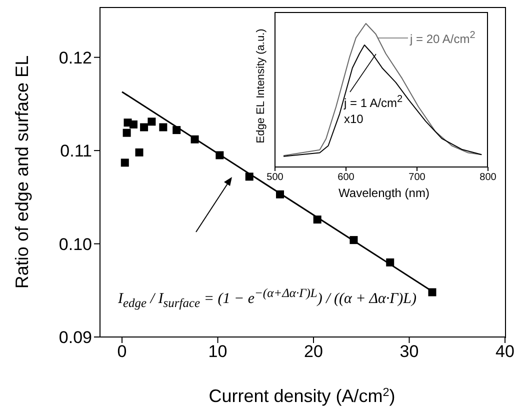  Describe the element at coordinates (417, 178) in the screenshot. I see `x-tick-label: 700` at that location.